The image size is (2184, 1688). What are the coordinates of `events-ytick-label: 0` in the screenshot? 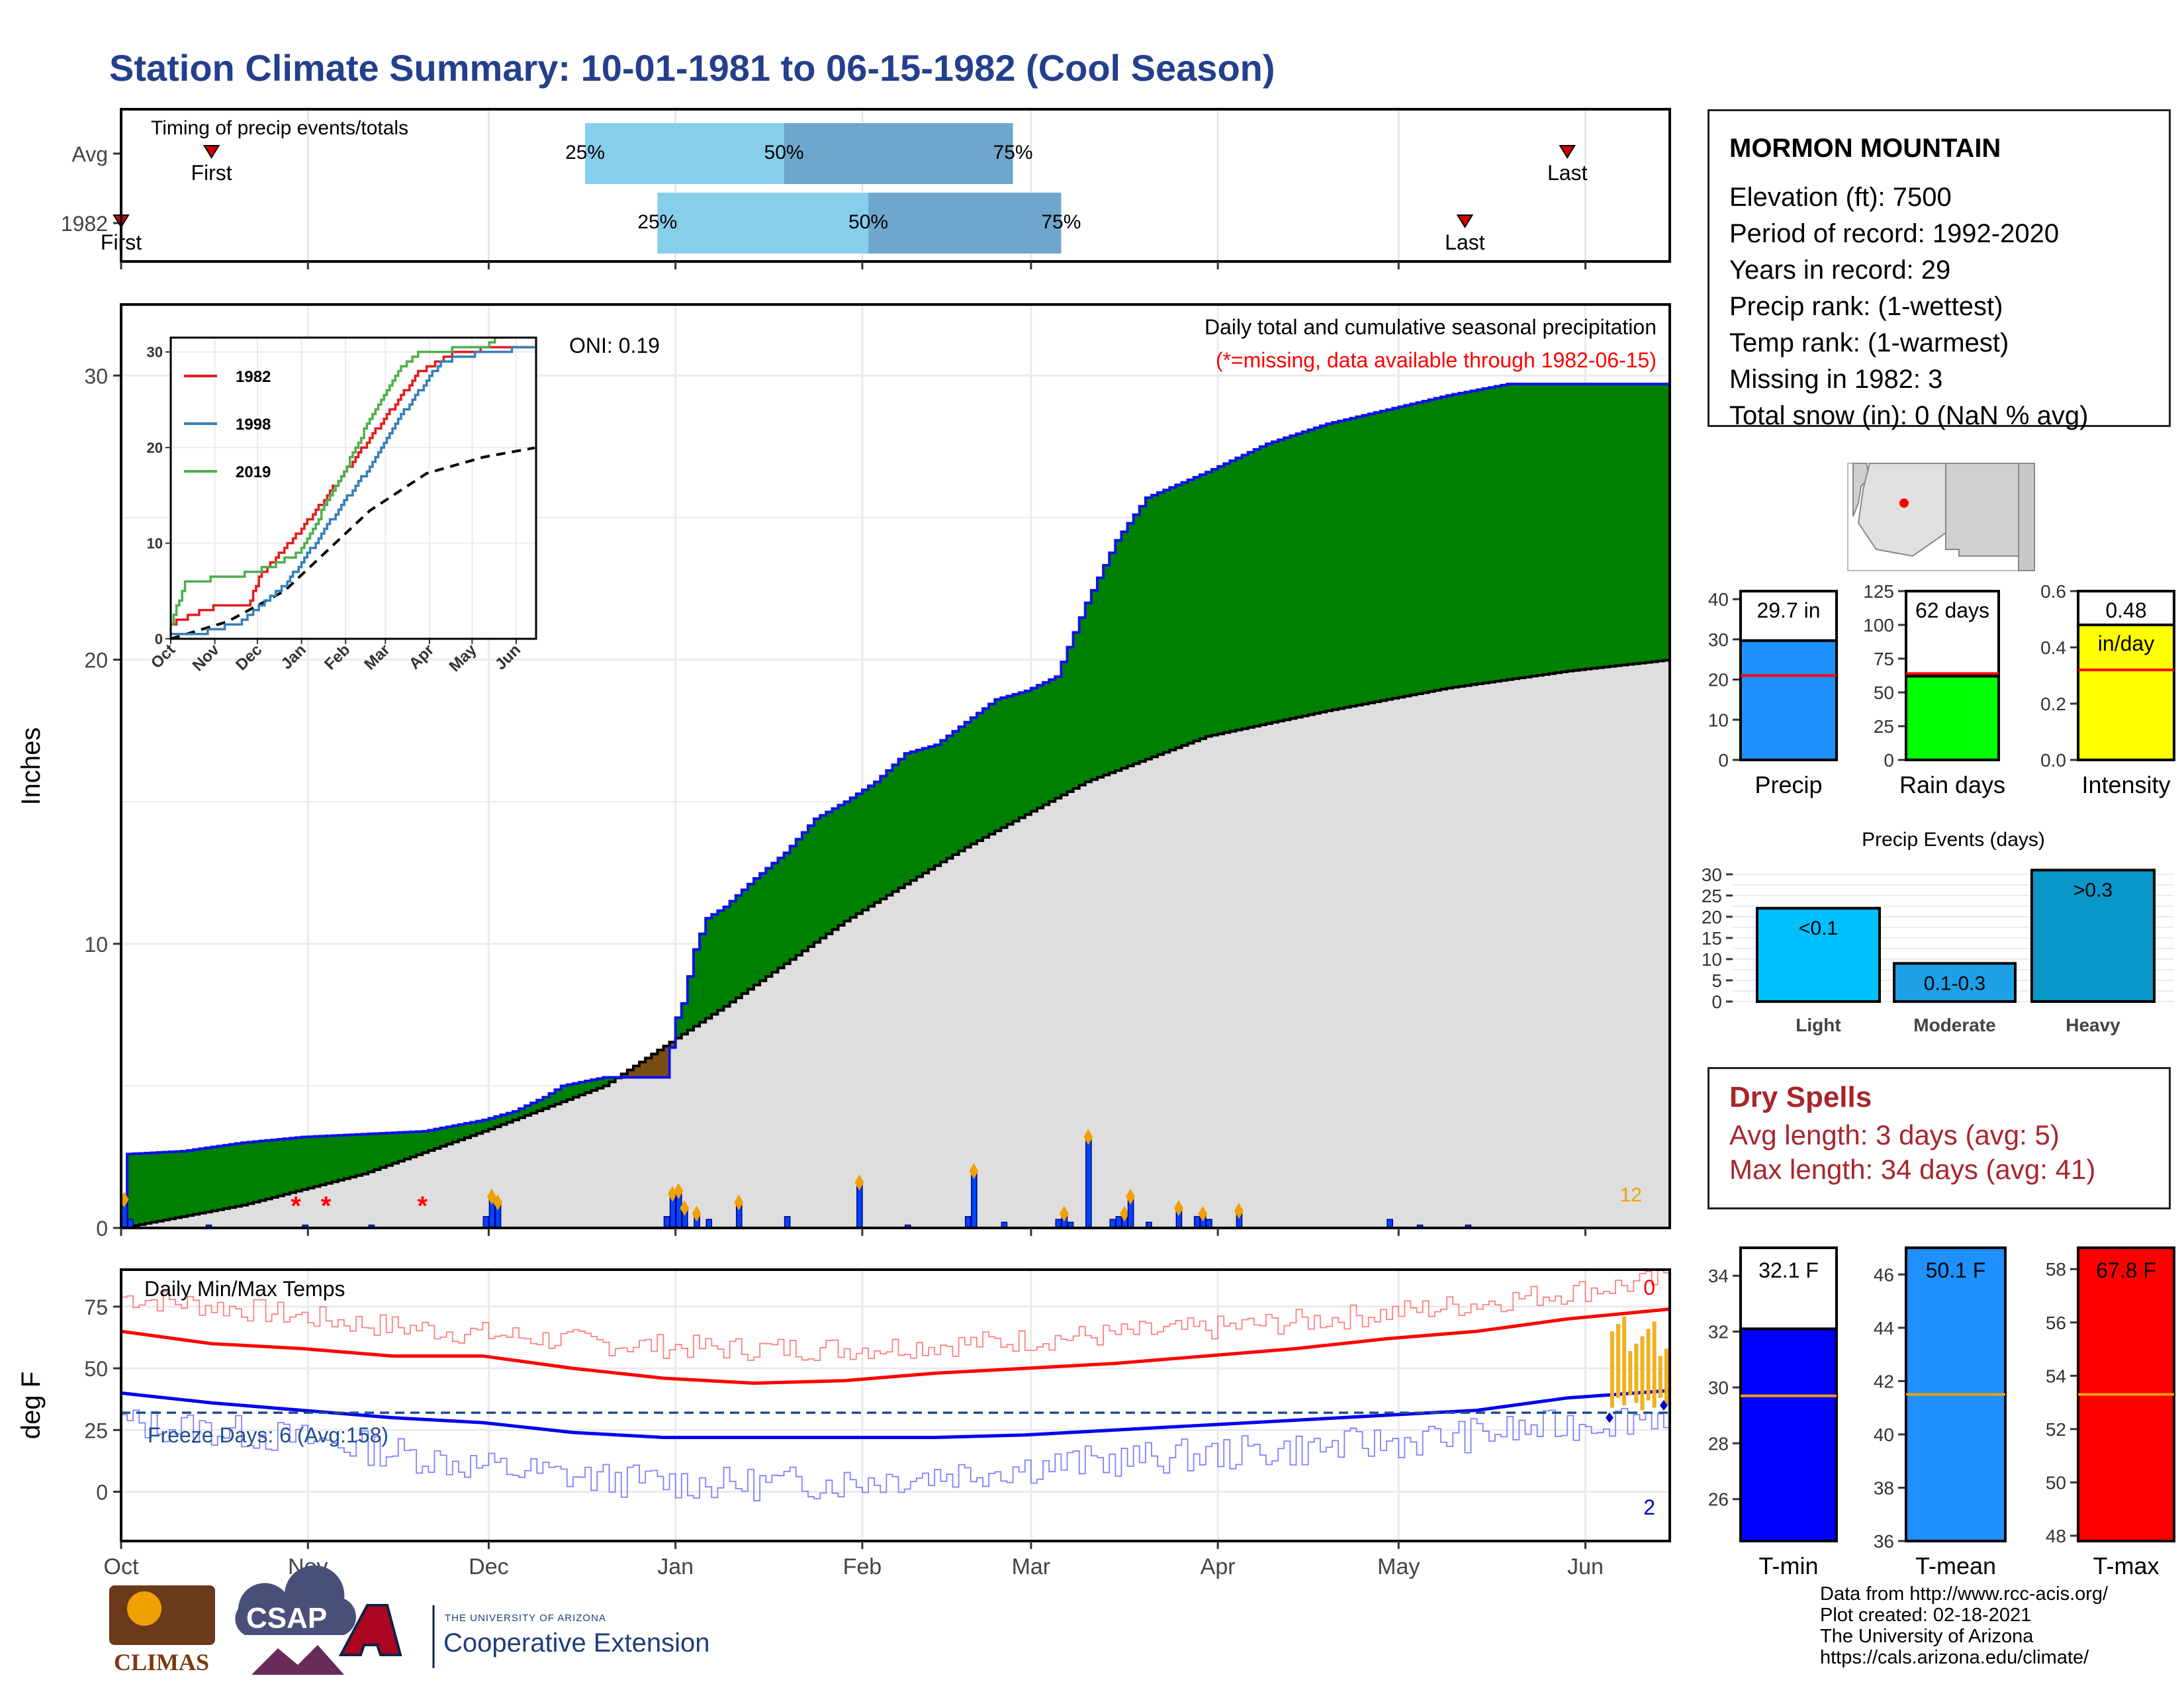 It's located at (1716, 1002).